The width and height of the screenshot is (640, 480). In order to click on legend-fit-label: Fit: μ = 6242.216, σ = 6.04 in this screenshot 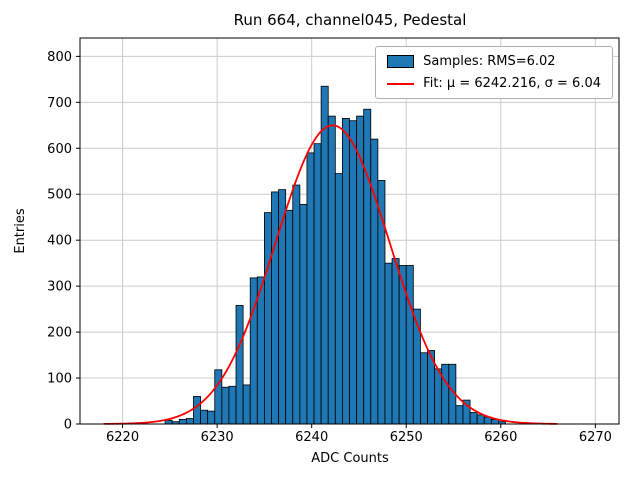, I will do `click(512, 83)`.